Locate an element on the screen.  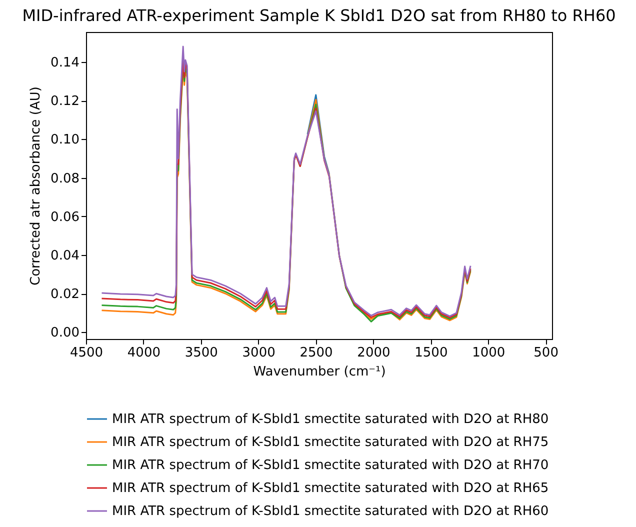
y-tick-label: 0.14 is located at coordinates (65, 62).